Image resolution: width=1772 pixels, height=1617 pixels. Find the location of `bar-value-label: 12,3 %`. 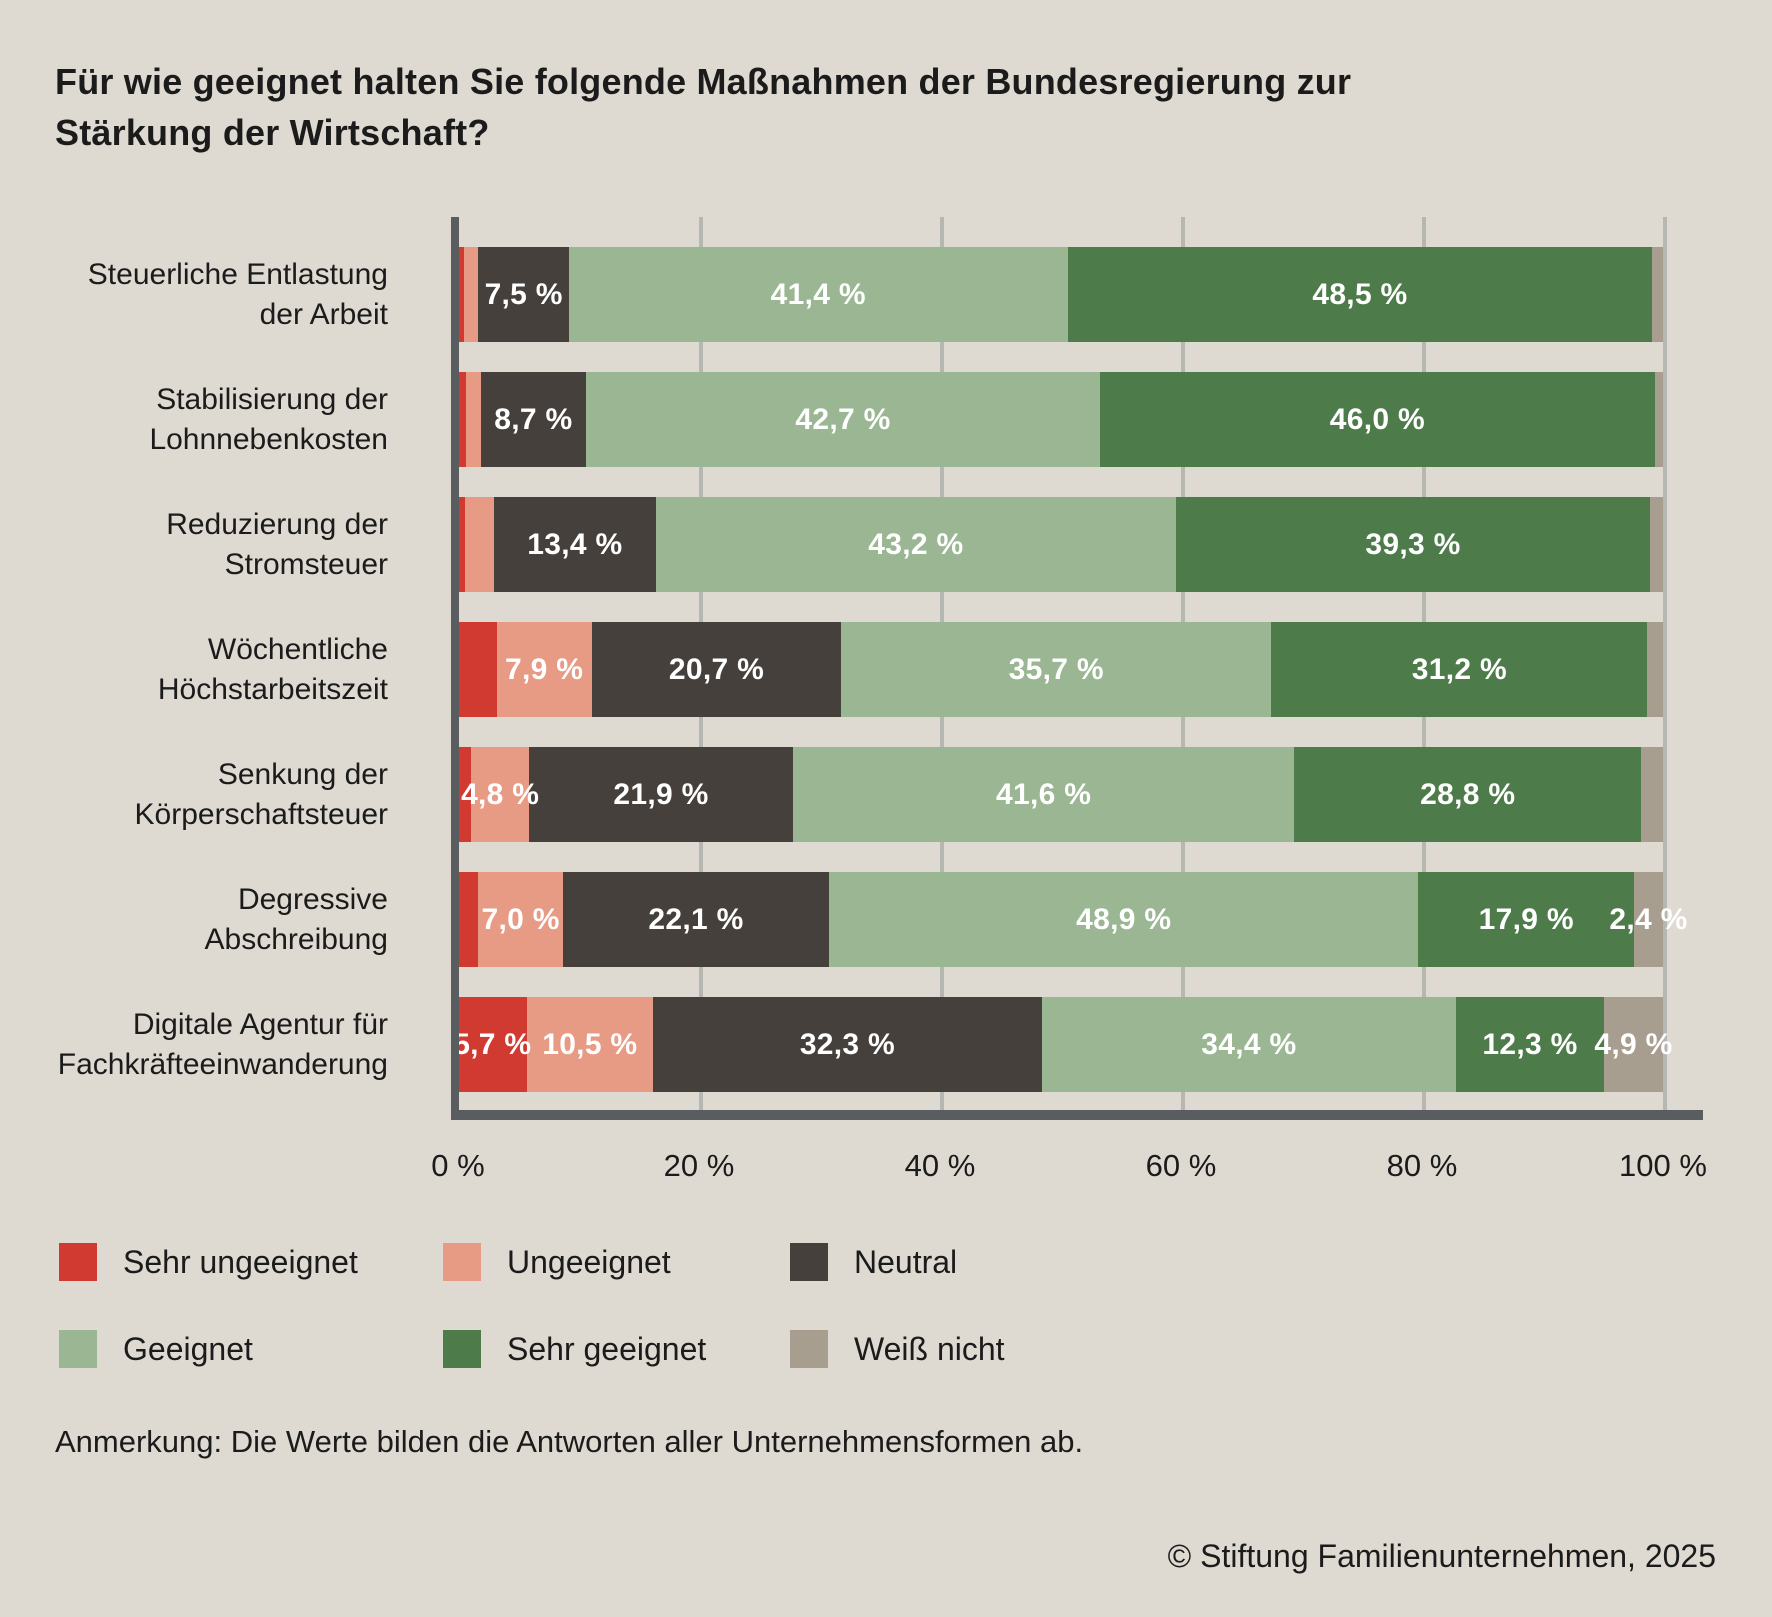

bar-value-label: 12,3 % is located at coordinates (1530, 1044).